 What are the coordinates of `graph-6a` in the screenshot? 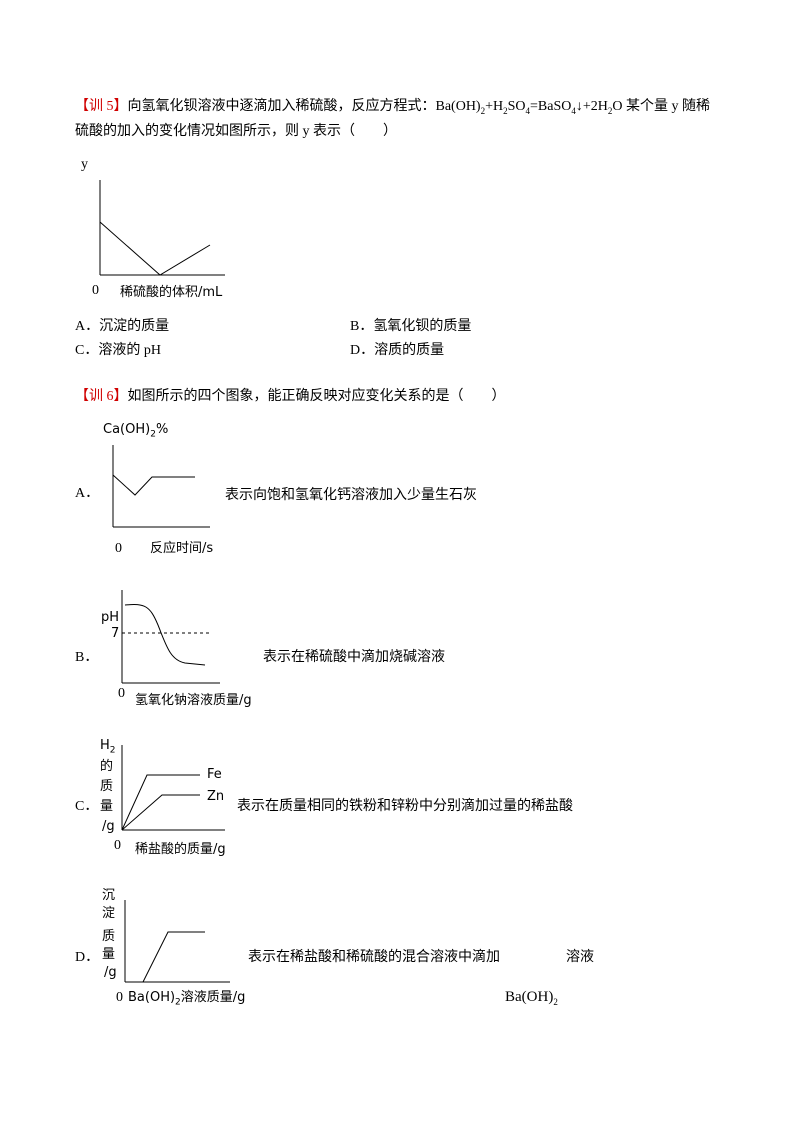 It's located at (161, 486).